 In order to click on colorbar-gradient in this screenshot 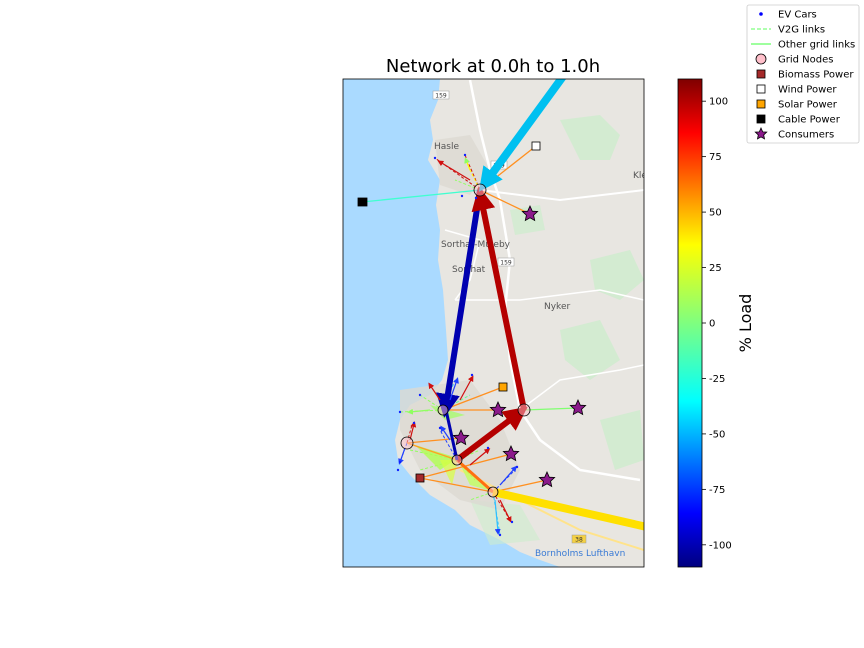, I will do `click(690, 323)`.